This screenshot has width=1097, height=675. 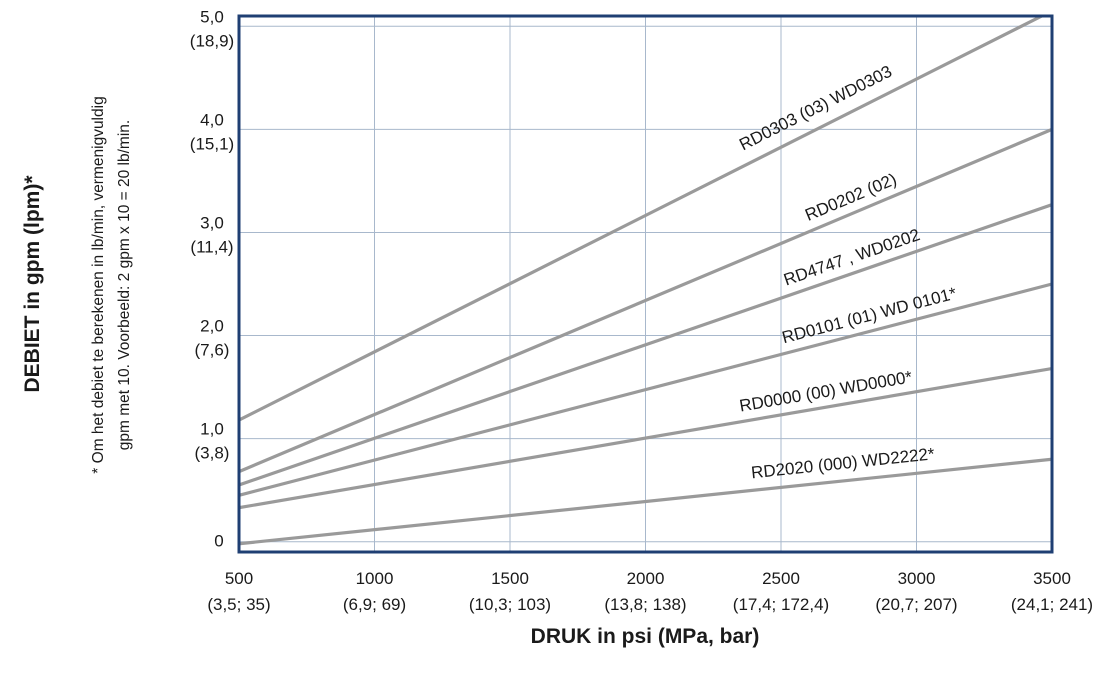 What do you see at coordinates (917, 578) in the screenshot?
I see `x-tick-label-5: 3000` at bounding box center [917, 578].